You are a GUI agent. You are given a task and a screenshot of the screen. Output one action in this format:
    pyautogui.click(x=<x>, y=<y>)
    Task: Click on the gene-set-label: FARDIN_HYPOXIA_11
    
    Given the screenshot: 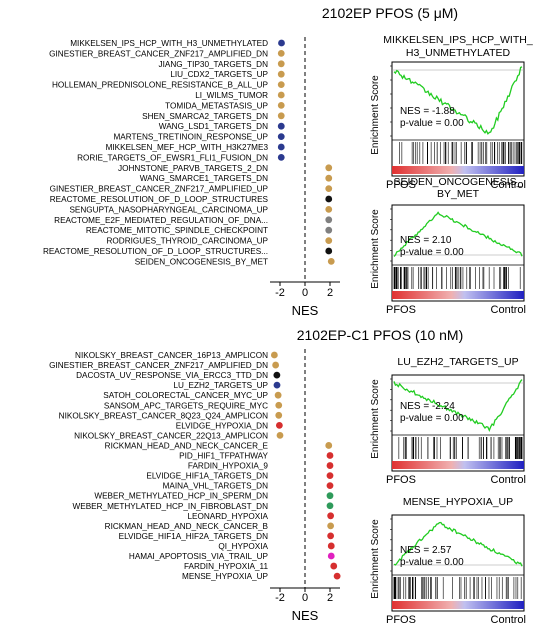 What is the action you would take?
    pyautogui.click(x=226, y=566)
    